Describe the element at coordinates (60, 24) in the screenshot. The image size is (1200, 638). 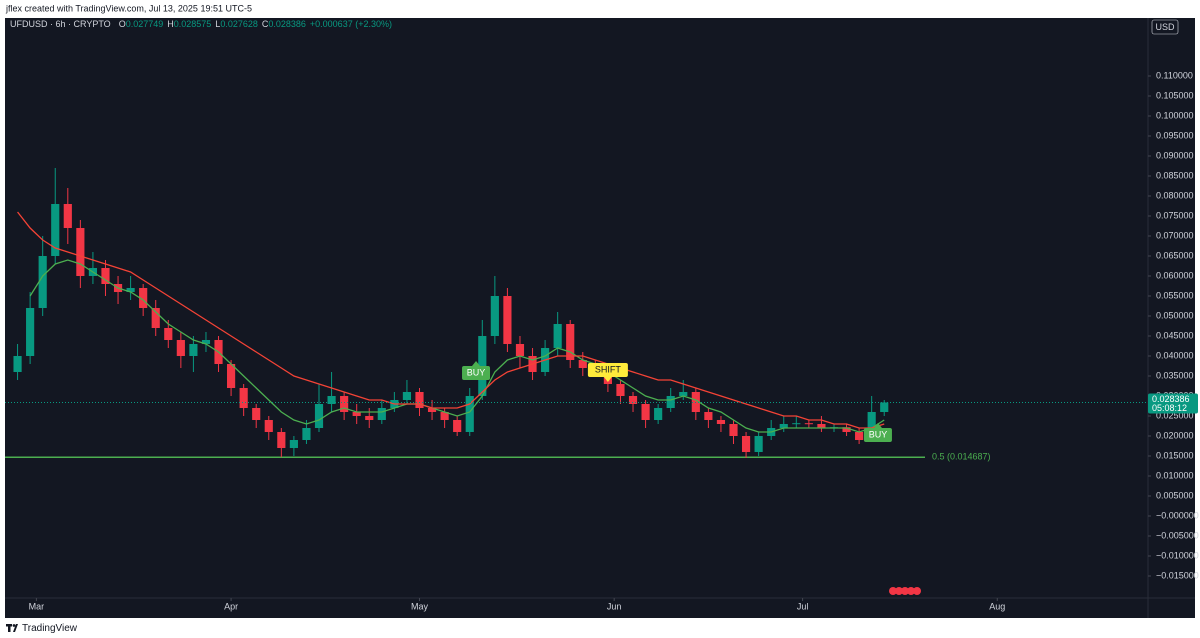
I see `symbol: UFDUSD · 6h · CRYPTO` at that location.